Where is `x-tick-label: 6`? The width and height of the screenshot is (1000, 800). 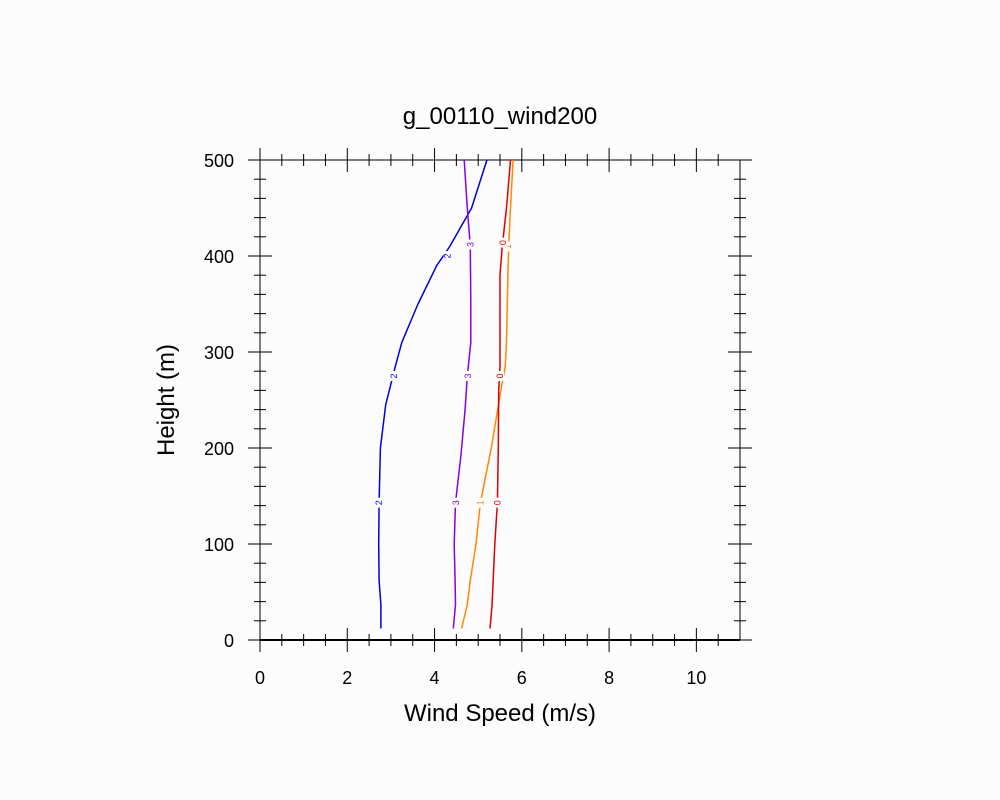
x-tick-label: 6 is located at coordinates (522, 678).